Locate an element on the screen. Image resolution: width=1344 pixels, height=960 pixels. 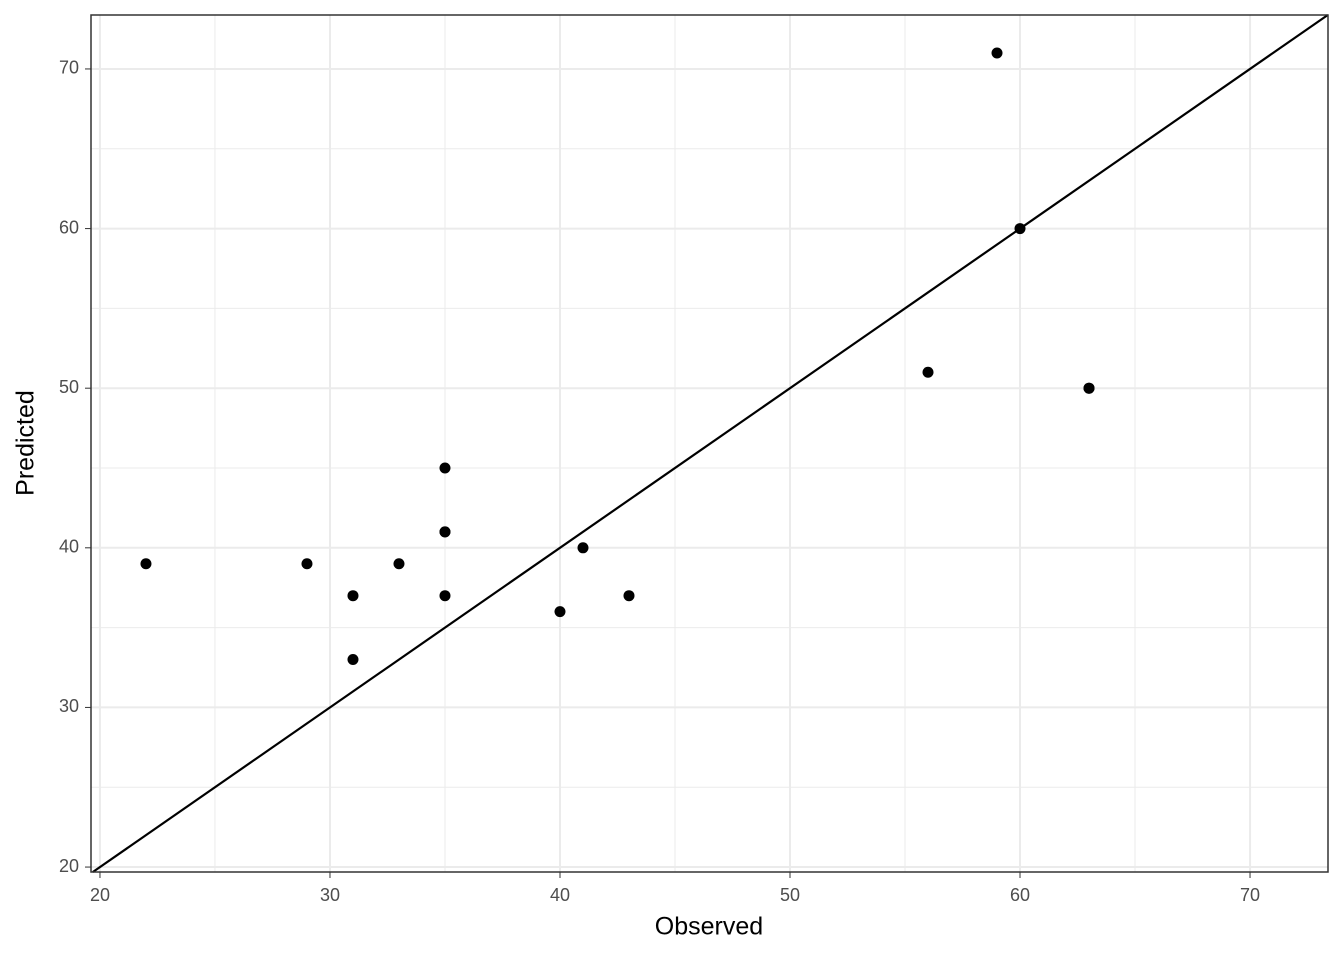
y-axis-title: Predicted is located at coordinates (26, 443).